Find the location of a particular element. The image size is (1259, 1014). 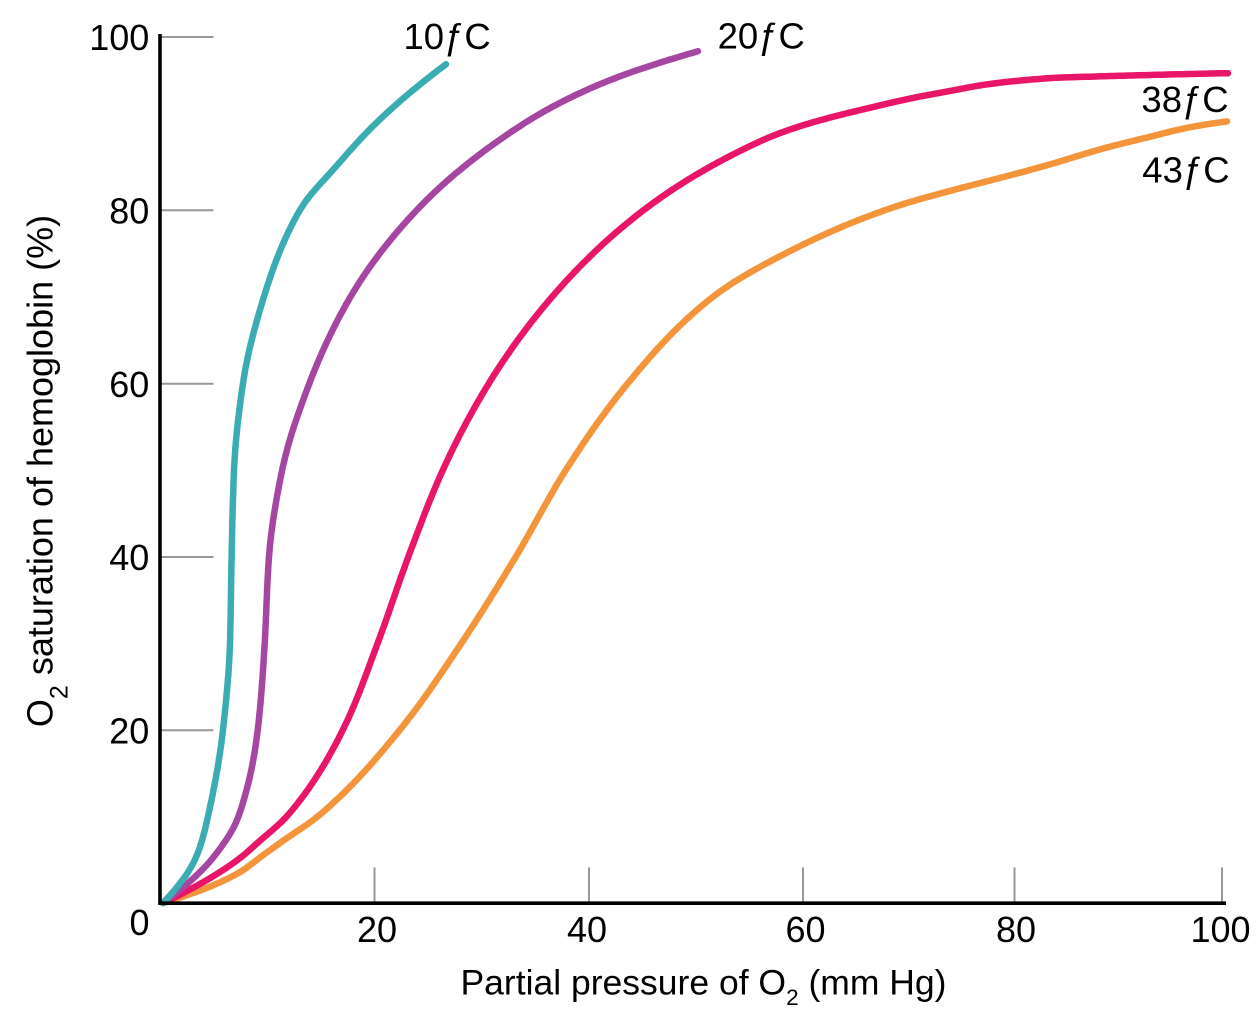

svg-text: 10ƒC is located at coordinates (447, 36).